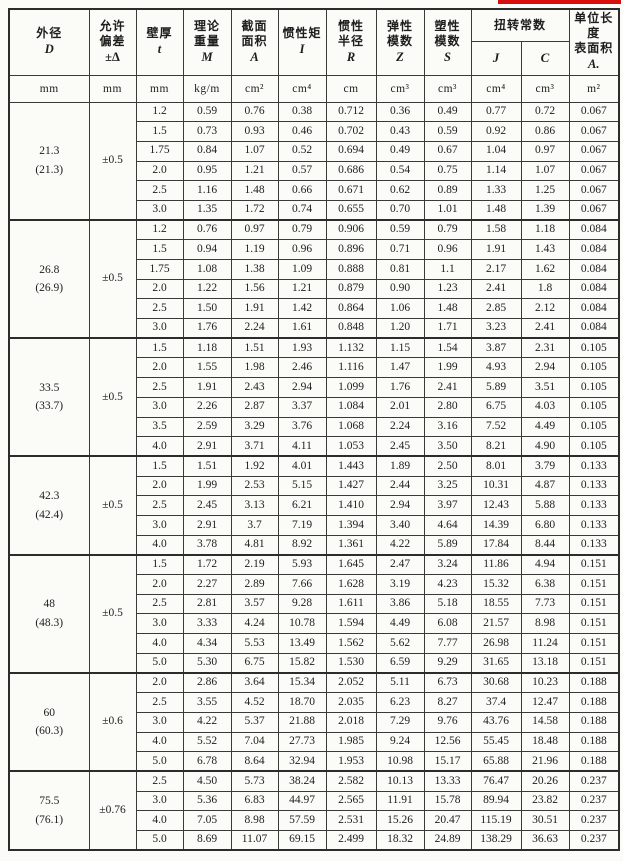 Image resolution: width=623 pixels, height=861 pixels. Describe the element at coordinates (302, 761) in the screenshot. I see `value-cell: 32.94` at that location.